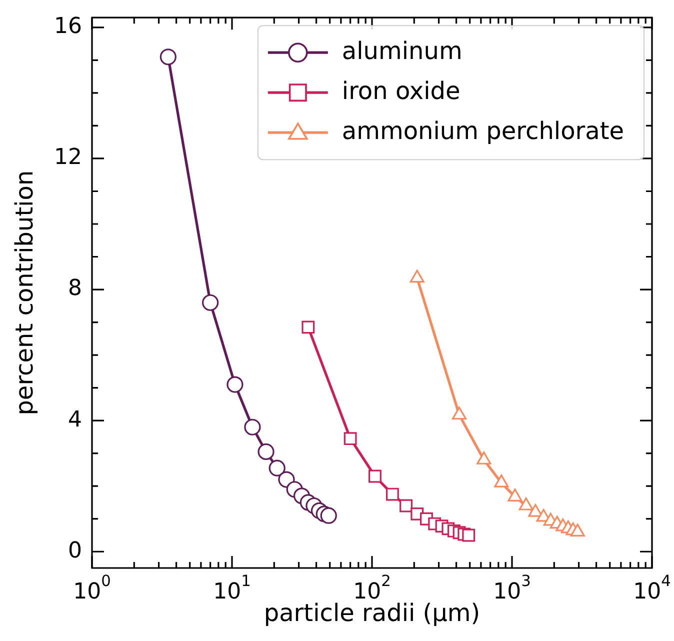 This screenshot has height=641, width=674. I want to click on y-tick-label: 0, so click(75, 551).